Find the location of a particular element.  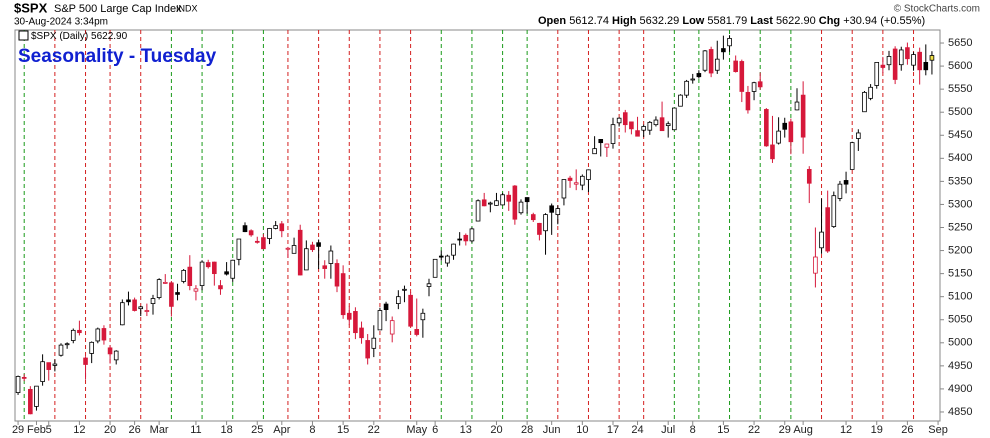

x-tick-label: Jul is located at coordinates (668, 430).